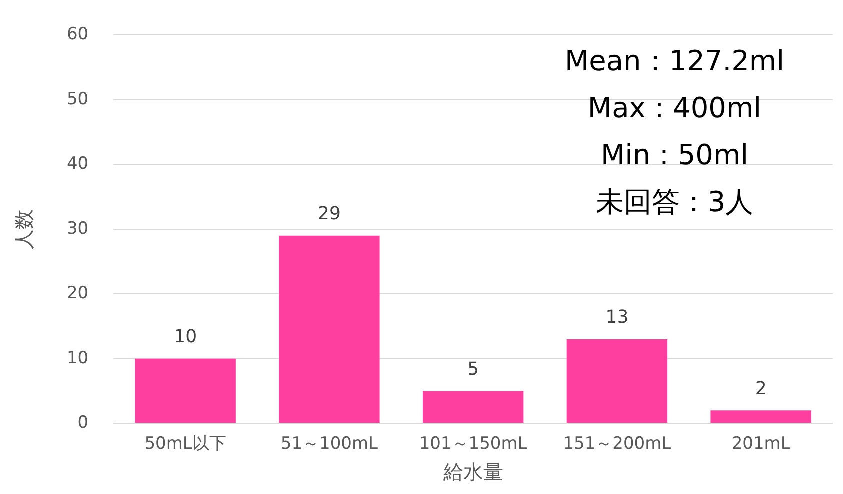 This screenshot has height=494, width=843. I want to click on annotation: Mean：127.2ml, so click(674, 61).